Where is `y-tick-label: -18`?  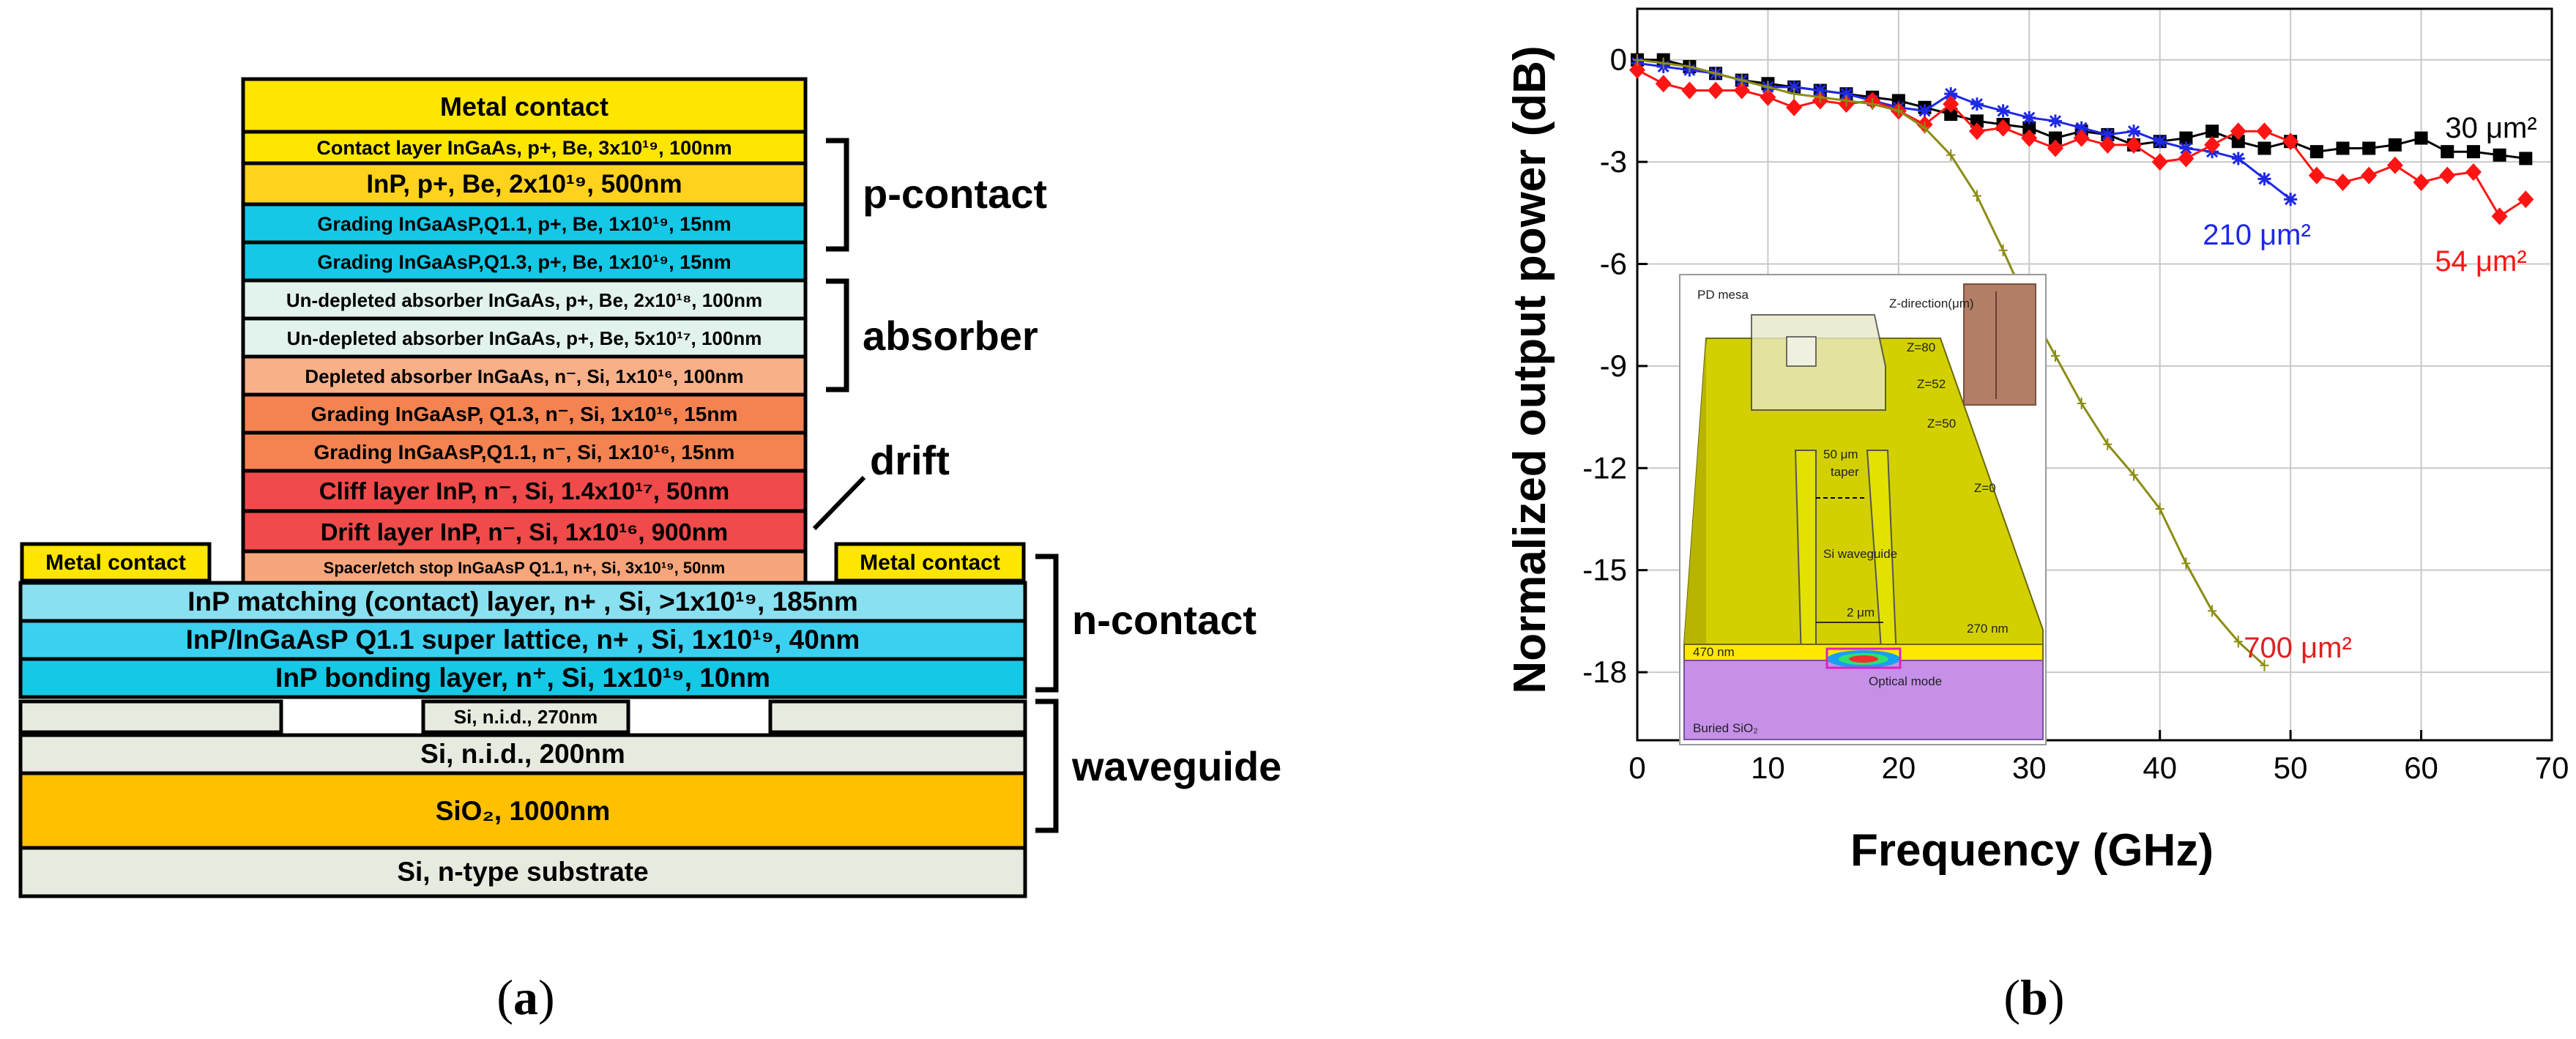
y-tick-label: -18 is located at coordinates (1604, 672).